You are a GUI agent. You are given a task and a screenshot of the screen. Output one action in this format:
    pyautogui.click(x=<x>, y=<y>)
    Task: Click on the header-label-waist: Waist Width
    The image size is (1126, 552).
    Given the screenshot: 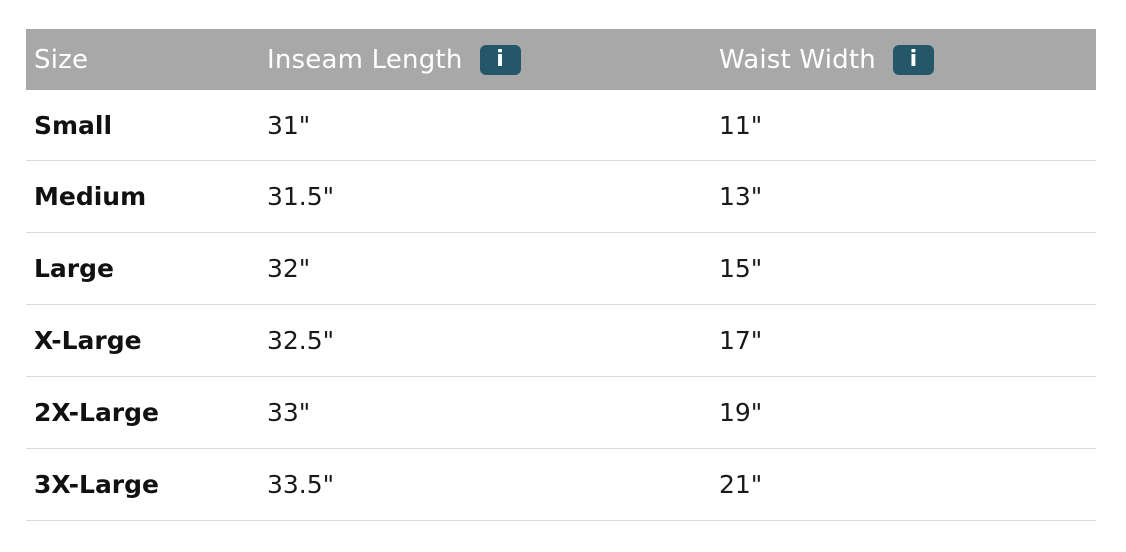 What is the action you would take?
    pyautogui.click(x=797, y=59)
    